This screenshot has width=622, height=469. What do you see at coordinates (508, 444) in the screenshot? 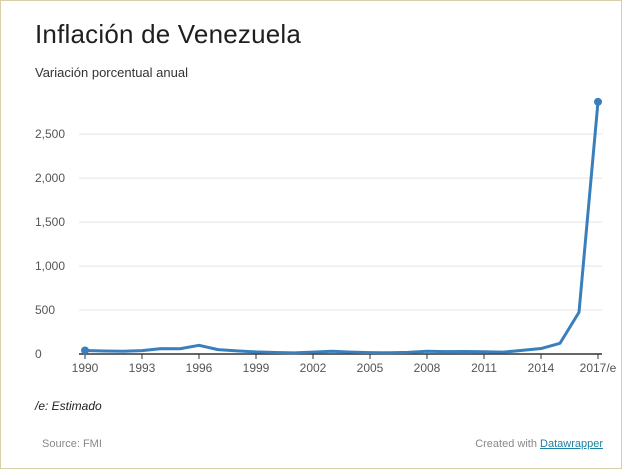
I see `credit-prefix: Created with` at bounding box center [508, 444].